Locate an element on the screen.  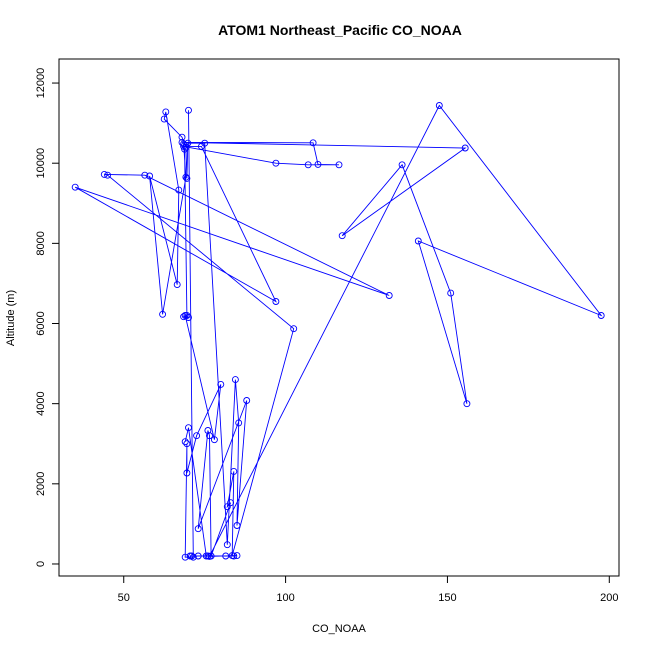
x-tick-label: 200 is located at coordinates (609, 598).